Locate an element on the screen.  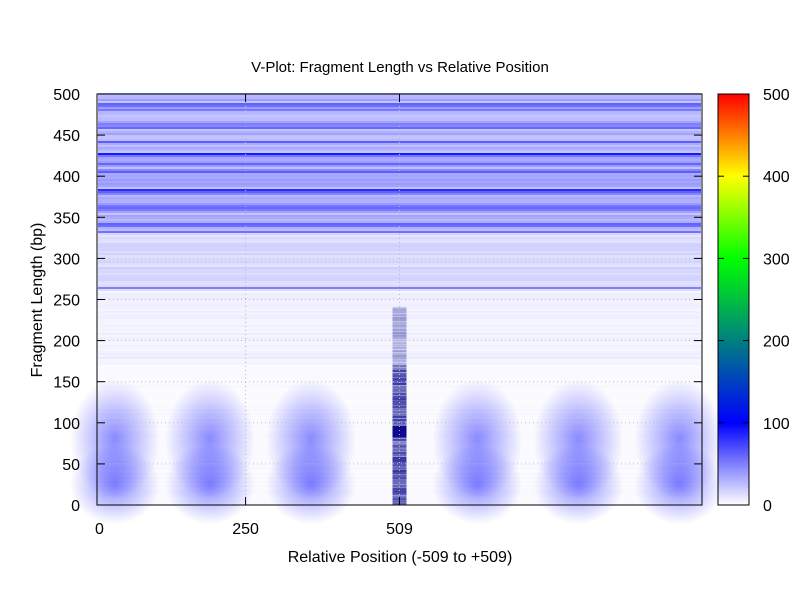
y-tick-label: 200 is located at coordinates (66, 342).